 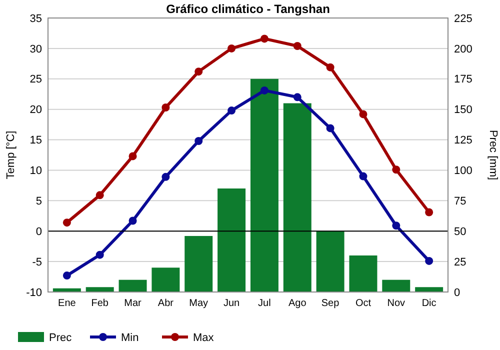 I want to click on y-axis-title: Temp [°C], so click(x=11, y=155).